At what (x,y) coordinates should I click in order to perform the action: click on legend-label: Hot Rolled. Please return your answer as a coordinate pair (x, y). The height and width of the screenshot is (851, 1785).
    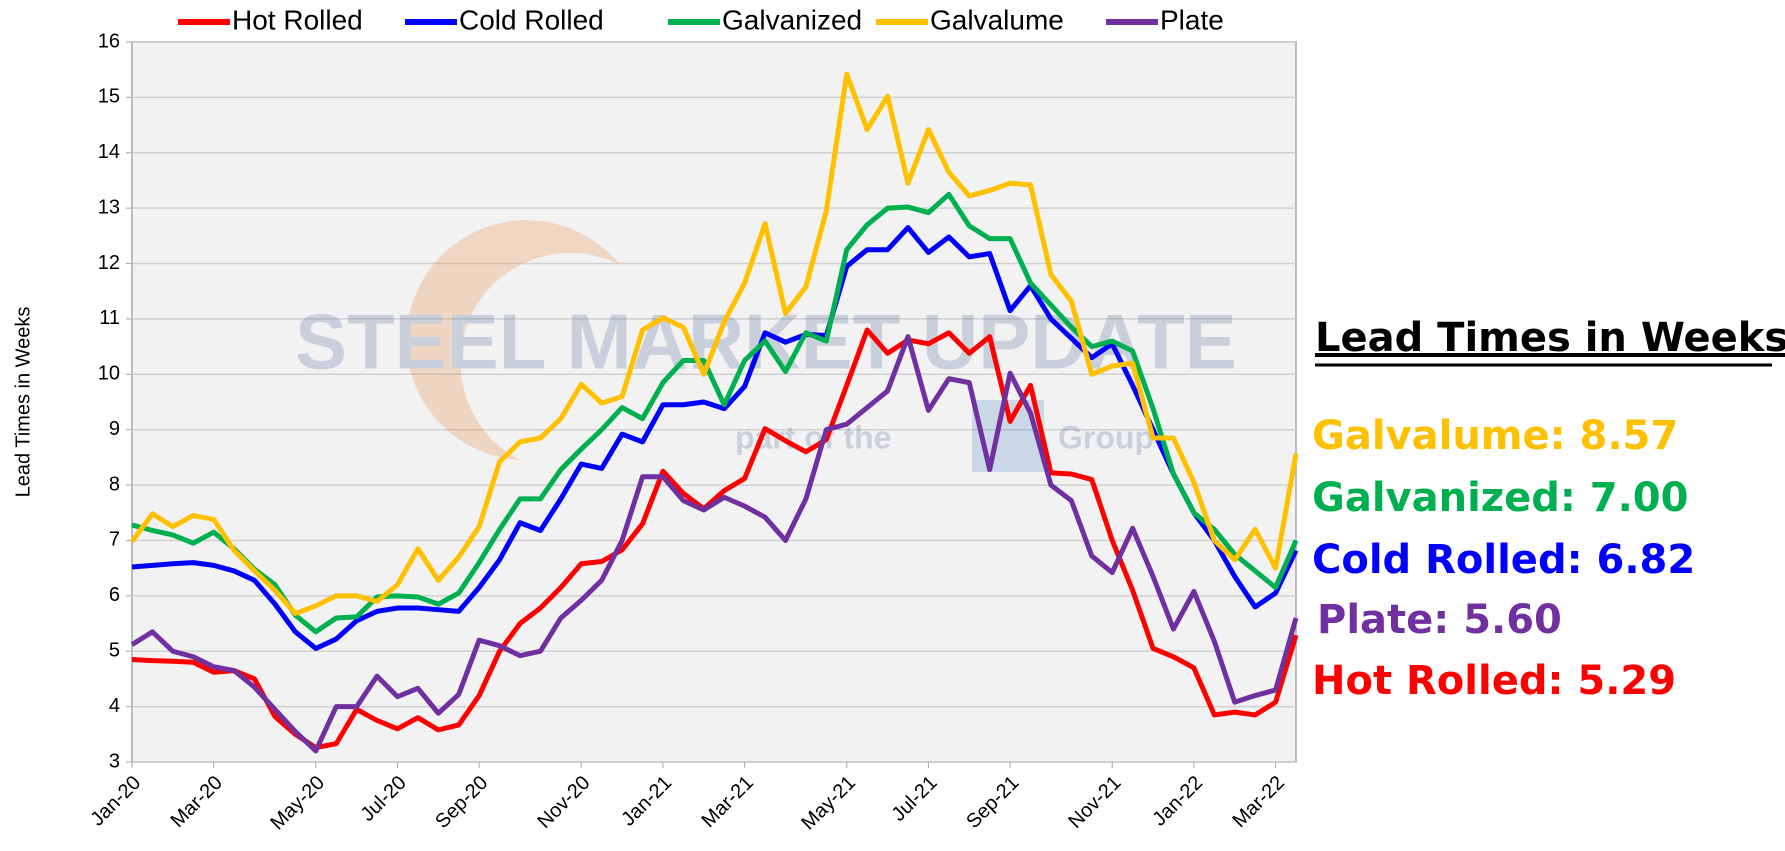
    Looking at the image, I should click on (297, 19).